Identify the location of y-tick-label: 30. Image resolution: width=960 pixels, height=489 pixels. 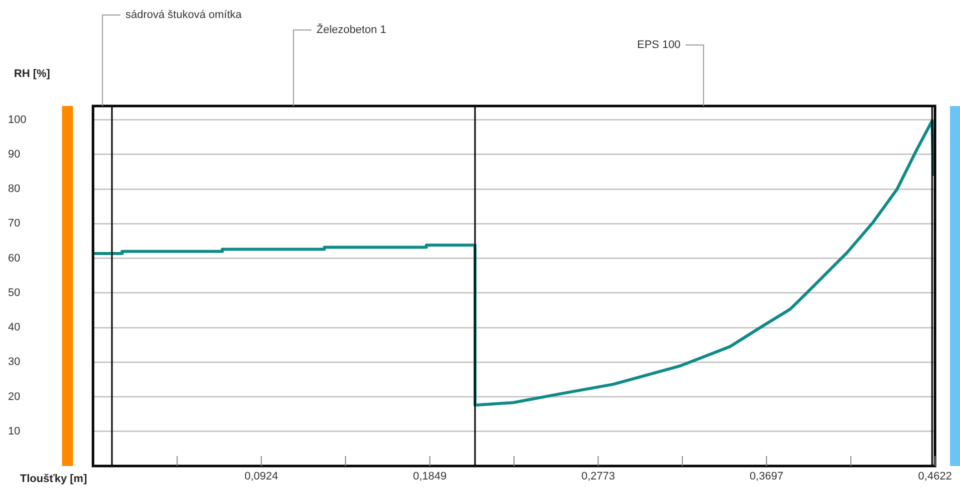
(14, 362).